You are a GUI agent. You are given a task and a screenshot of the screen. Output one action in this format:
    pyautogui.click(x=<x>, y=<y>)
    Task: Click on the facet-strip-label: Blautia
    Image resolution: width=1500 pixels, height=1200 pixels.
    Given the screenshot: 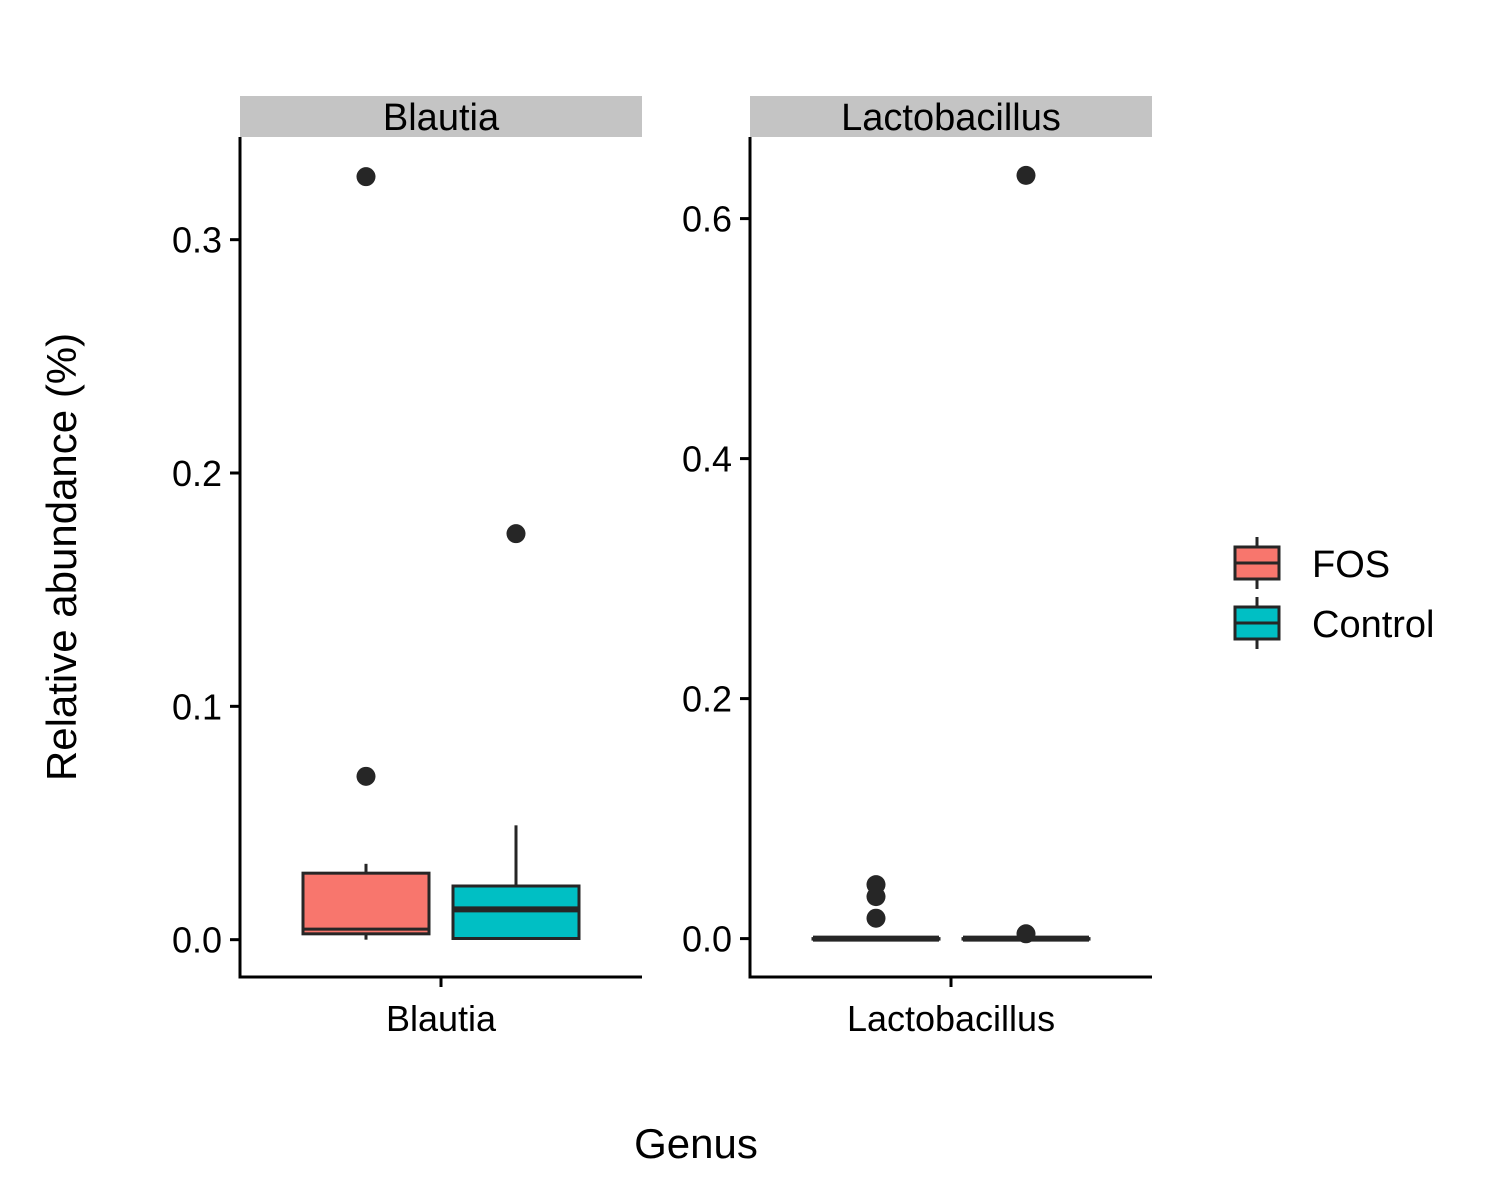 What is the action you would take?
    pyautogui.click(x=441, y=118)
    